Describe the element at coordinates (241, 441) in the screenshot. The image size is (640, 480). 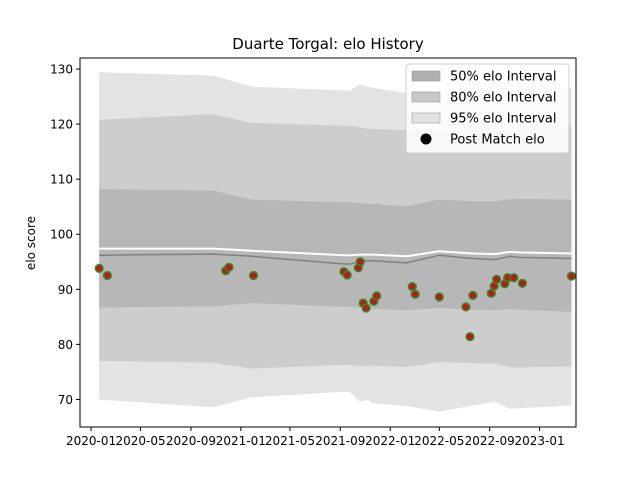
I see `x-tick-label: 2021-01` at that location.